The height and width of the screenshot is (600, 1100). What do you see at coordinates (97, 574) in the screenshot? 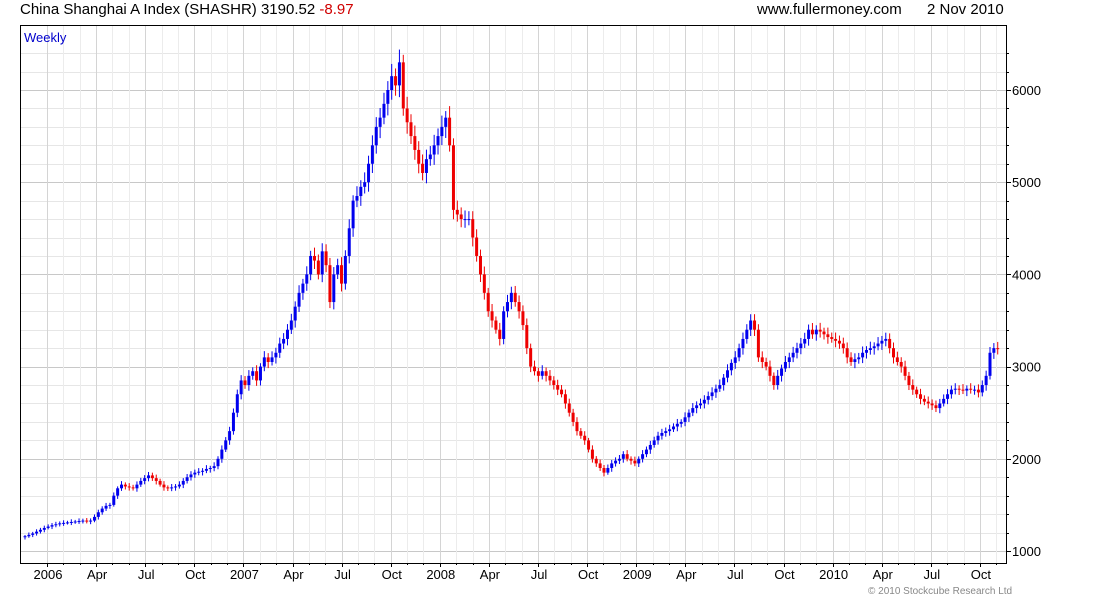
I see `x-tick-label: Apr` at bounding box center [97, 574].